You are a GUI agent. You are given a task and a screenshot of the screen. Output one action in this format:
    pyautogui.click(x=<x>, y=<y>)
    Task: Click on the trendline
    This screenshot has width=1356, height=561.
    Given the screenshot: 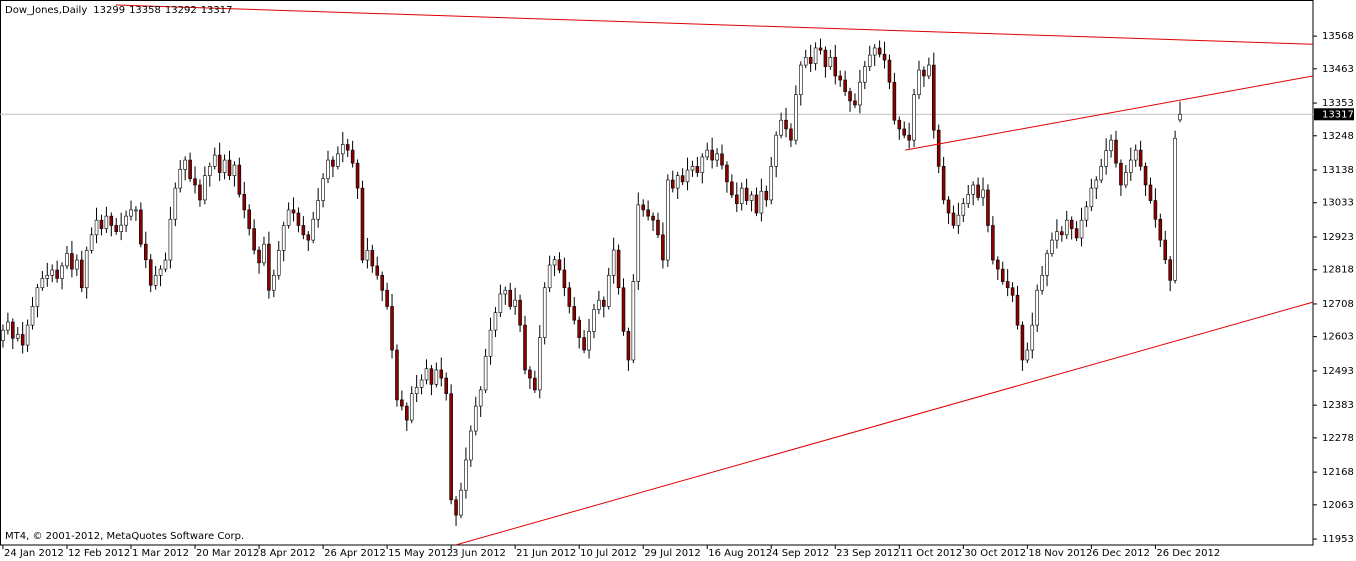 What is the action you would take?
    pyautogui.click(x=1109, y=113)
    